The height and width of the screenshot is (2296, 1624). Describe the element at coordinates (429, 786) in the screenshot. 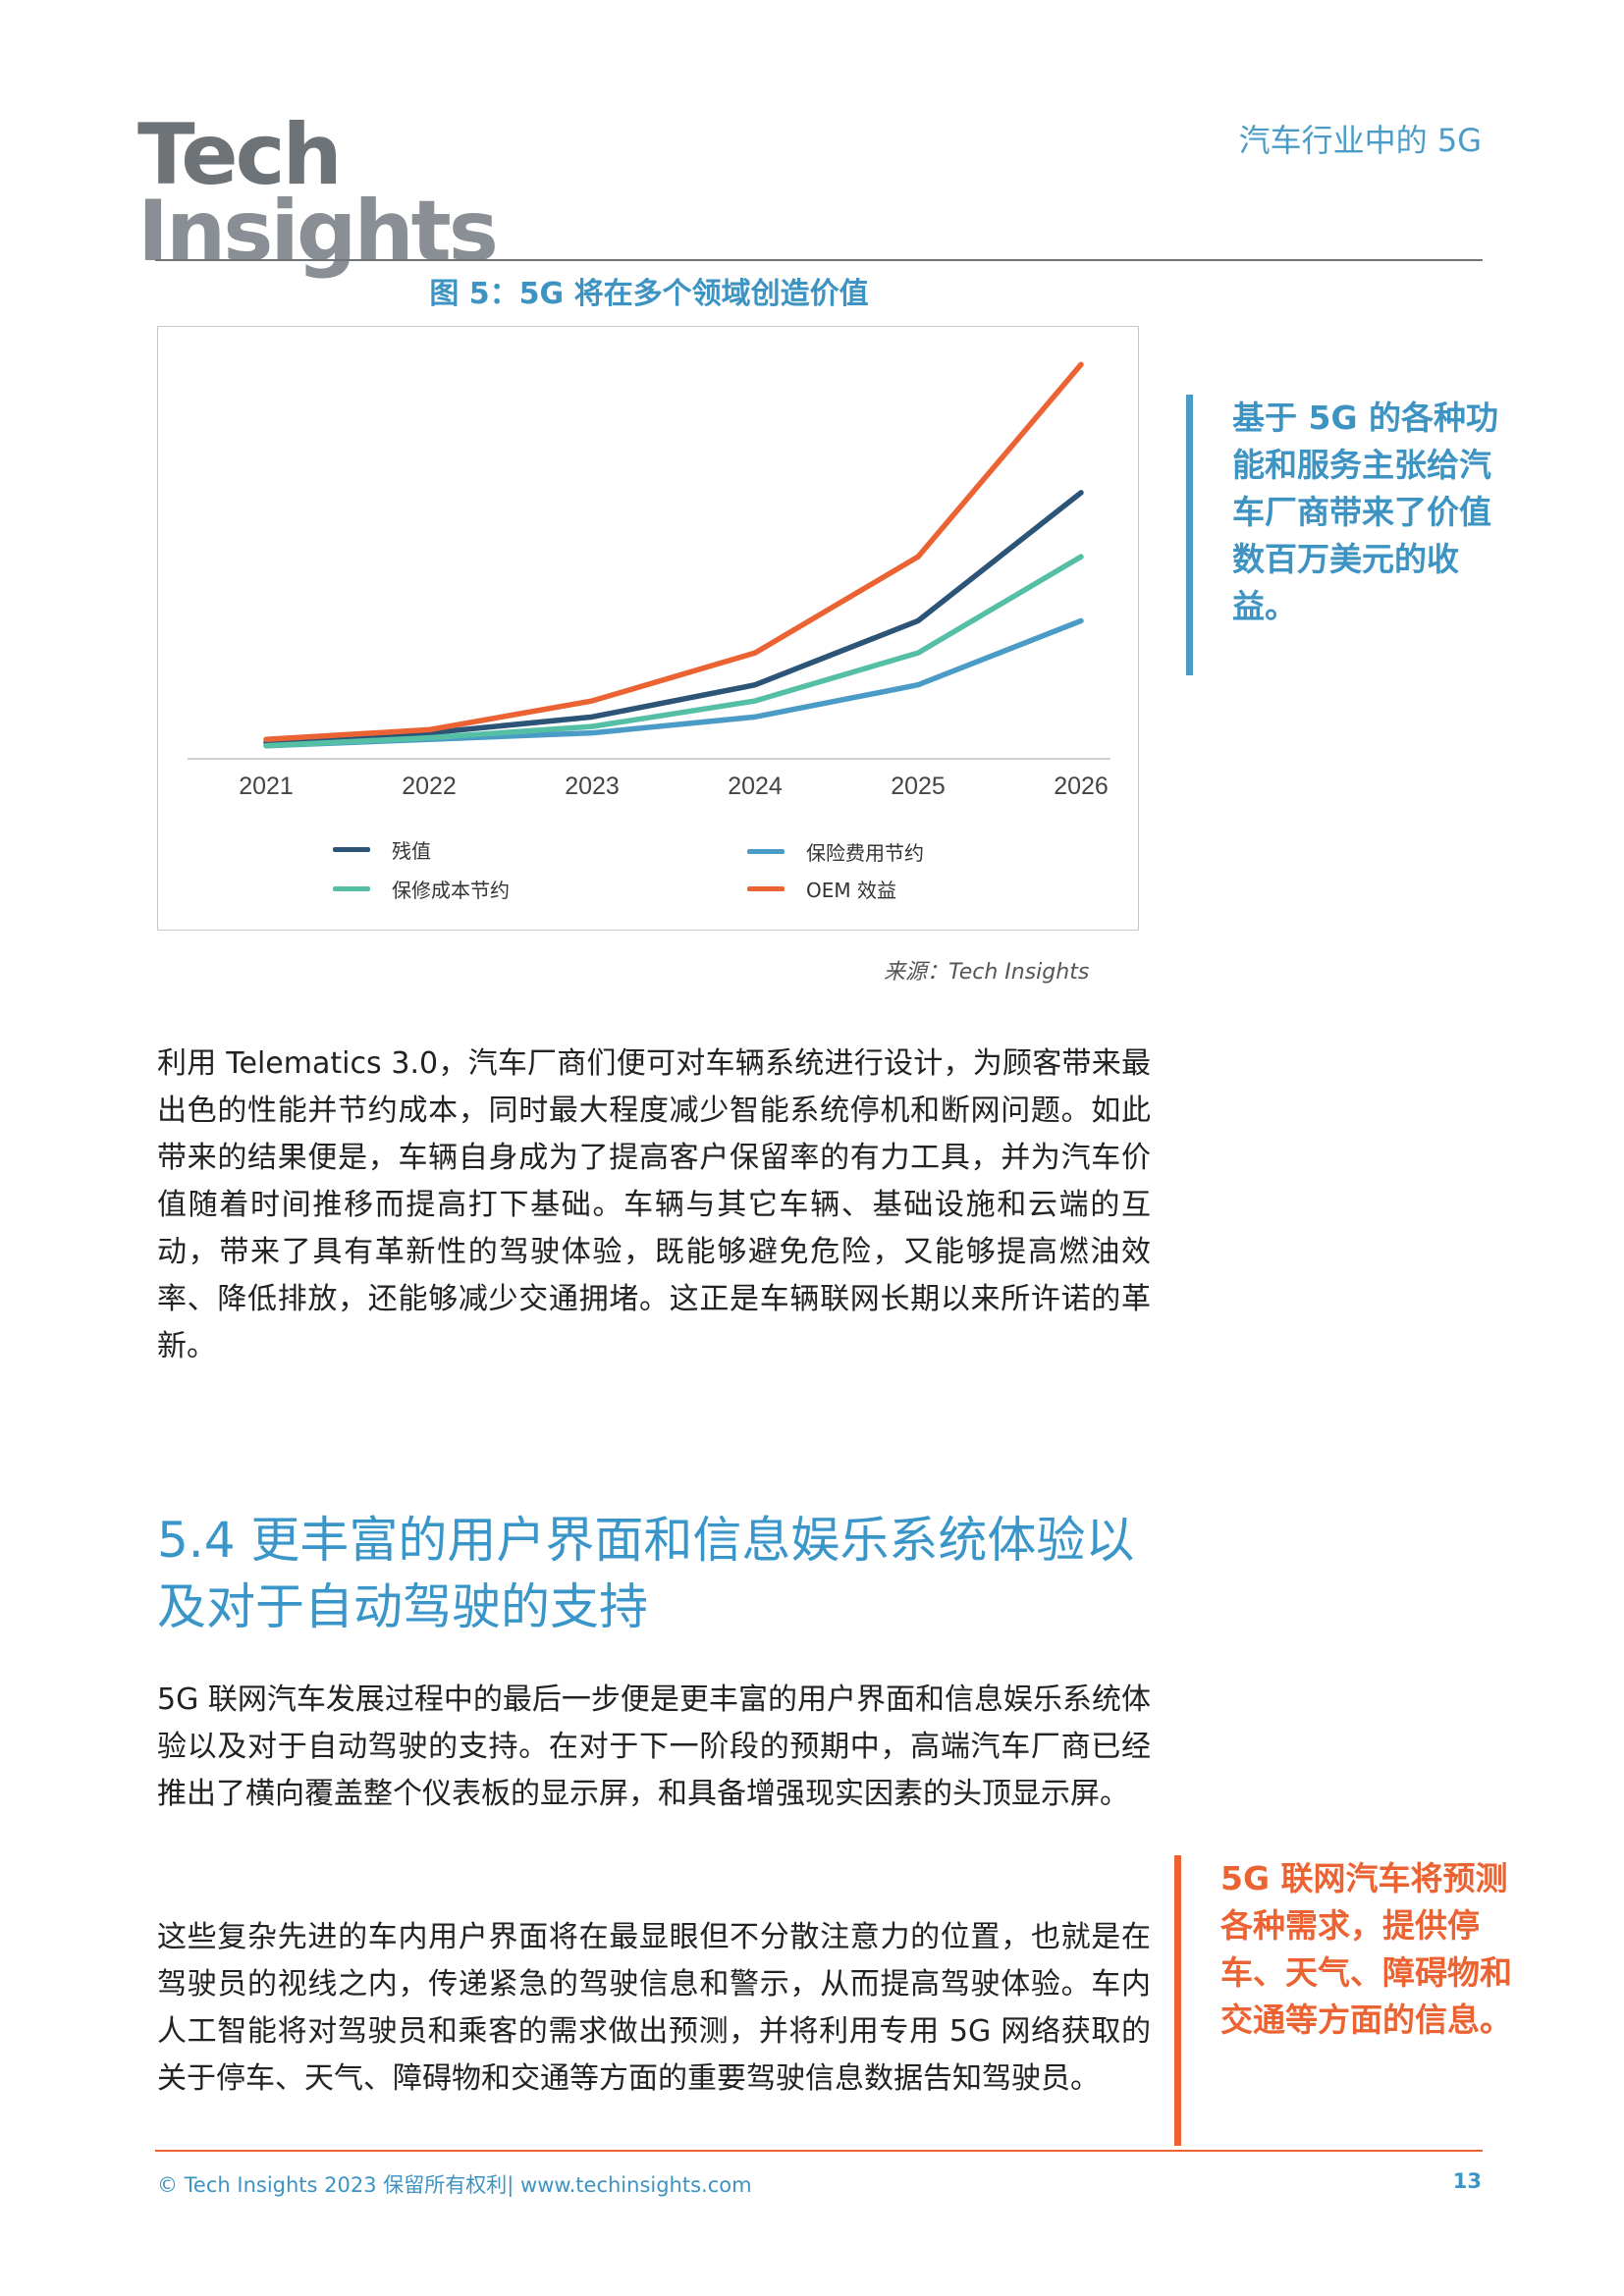

I see `x-tick-label: 2022` at that location.